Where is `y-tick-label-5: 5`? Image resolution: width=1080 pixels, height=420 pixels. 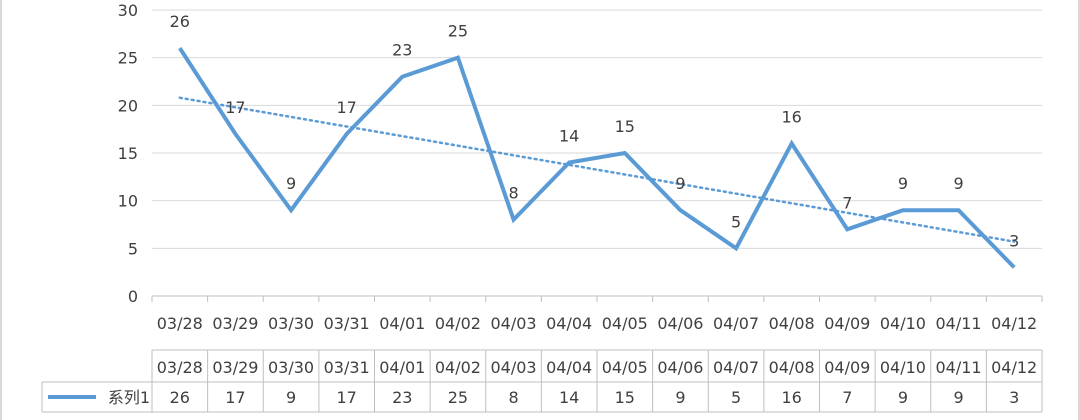
y-tick-label-5: 5 is located at coordinates (133, 248).